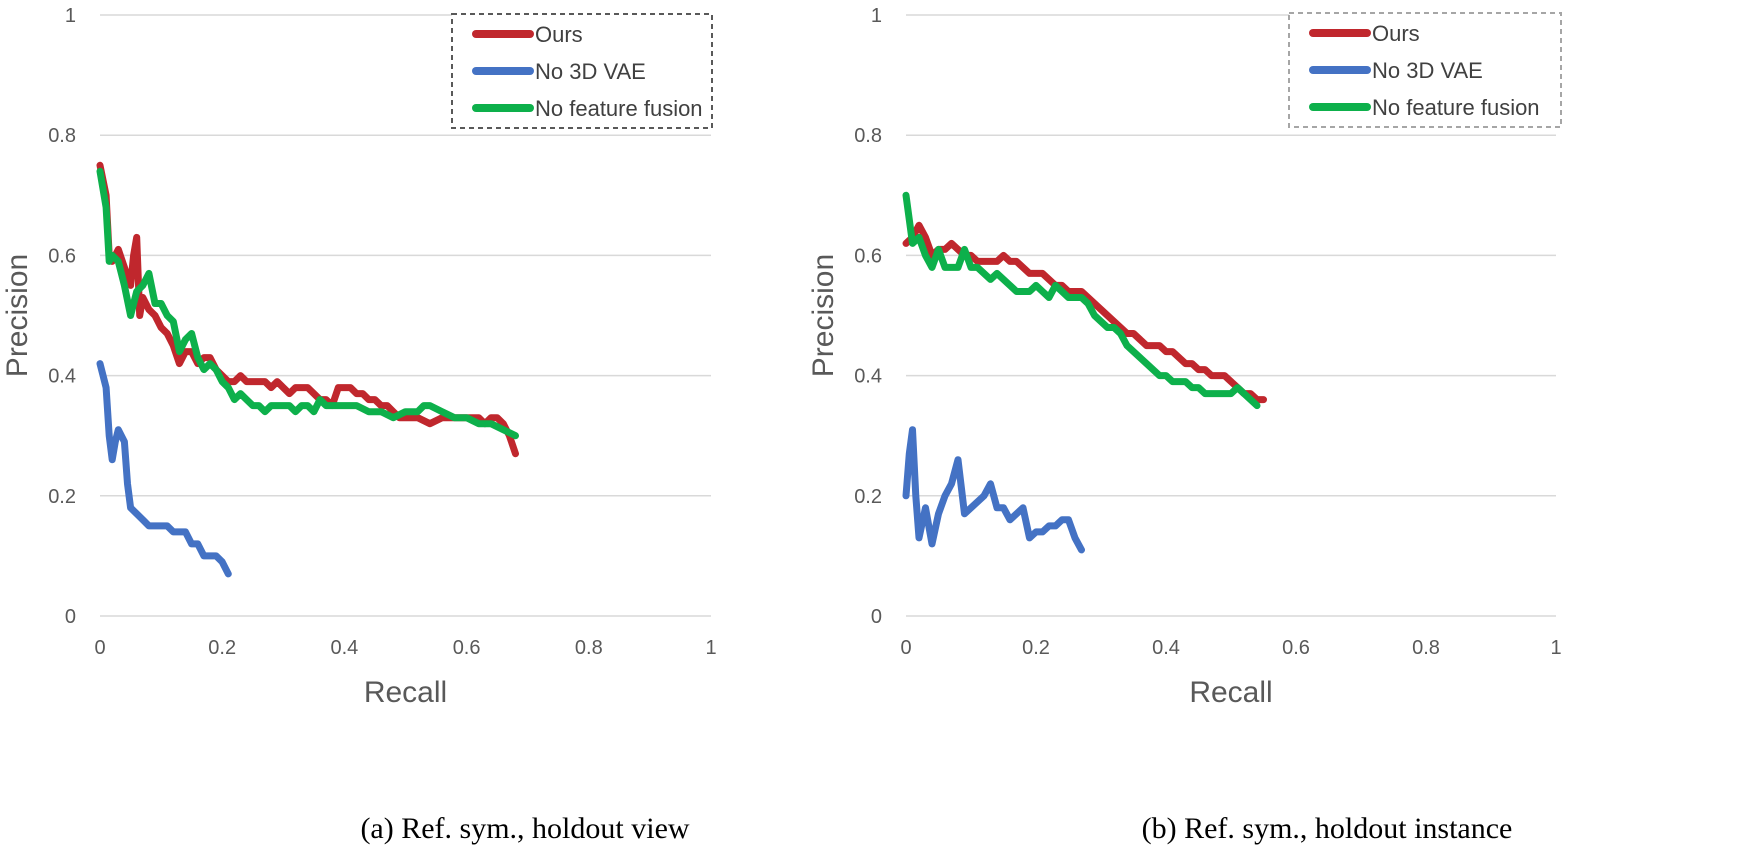  What do you see at coordinates (1327, 828) in the screenshot?
I see `caption-b: (b) Ref. sym., holdout instance` at bounding box center [1327, 828].